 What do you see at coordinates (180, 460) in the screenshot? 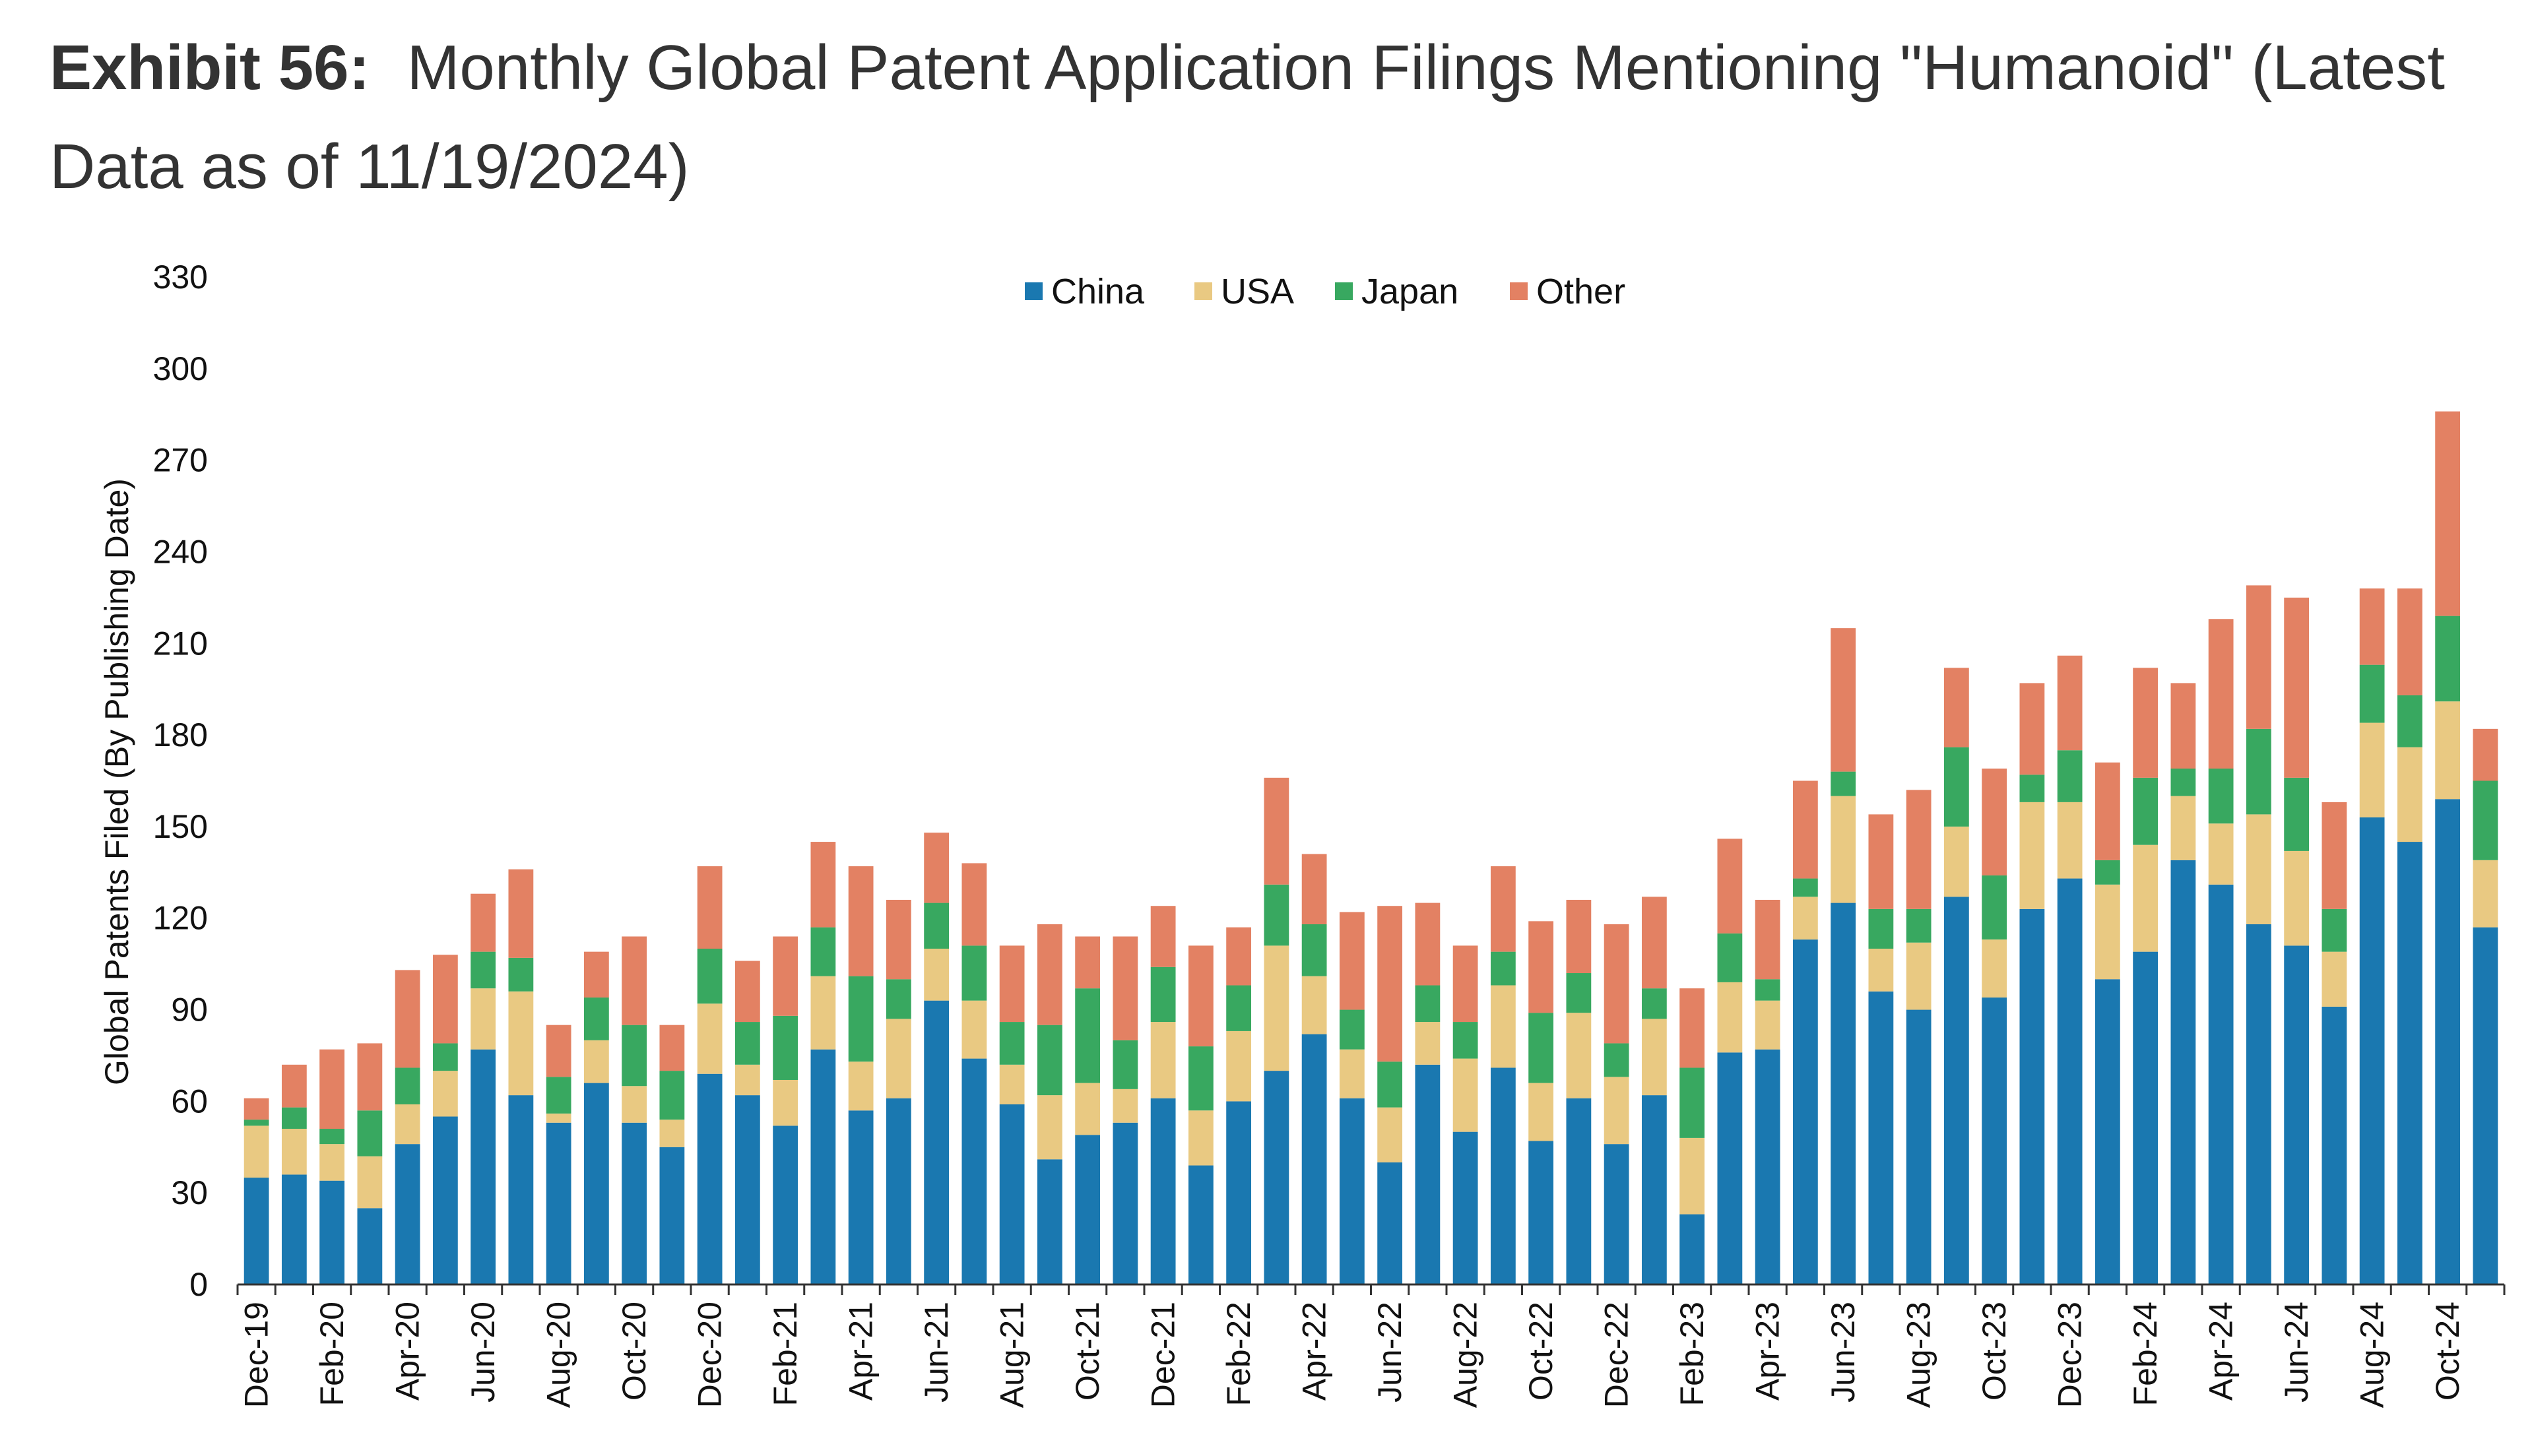
I see `y-tick-label: 270` at bounding box center [180, 460].